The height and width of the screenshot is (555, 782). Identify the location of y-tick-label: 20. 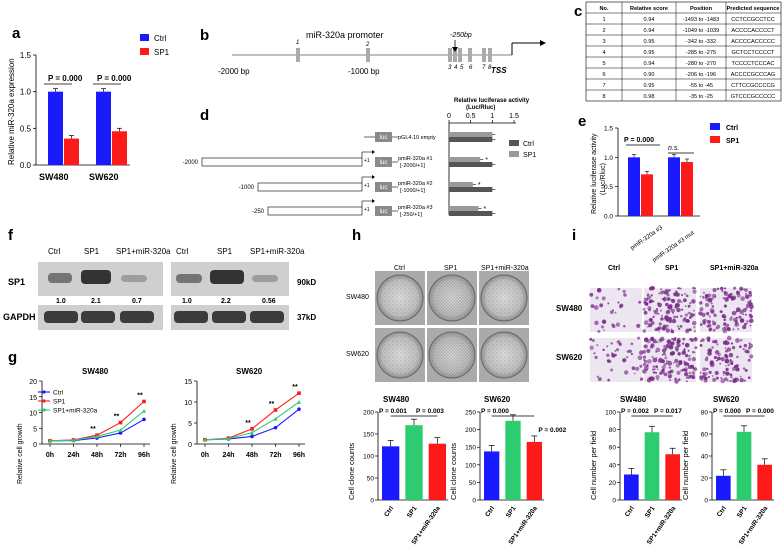
(705, 479).